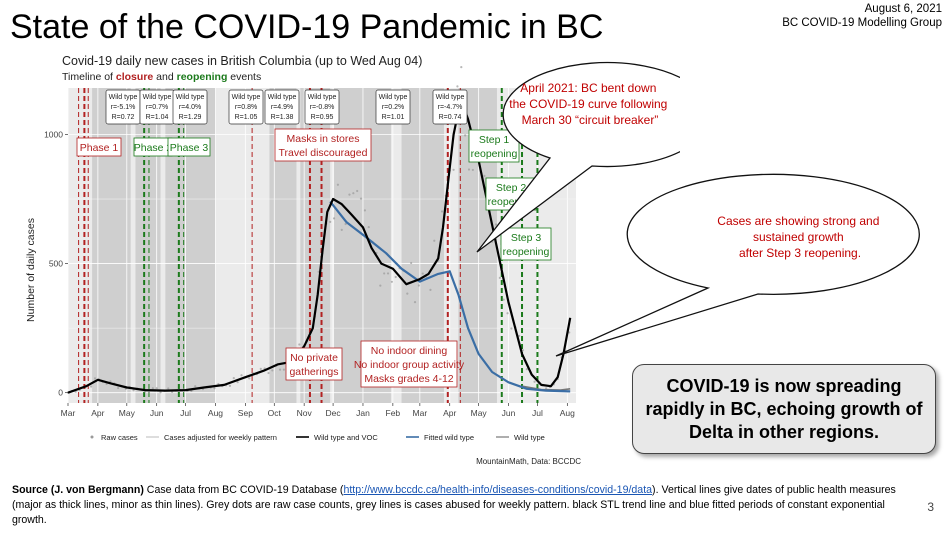  I want to click on series-line, so click(450, 296).